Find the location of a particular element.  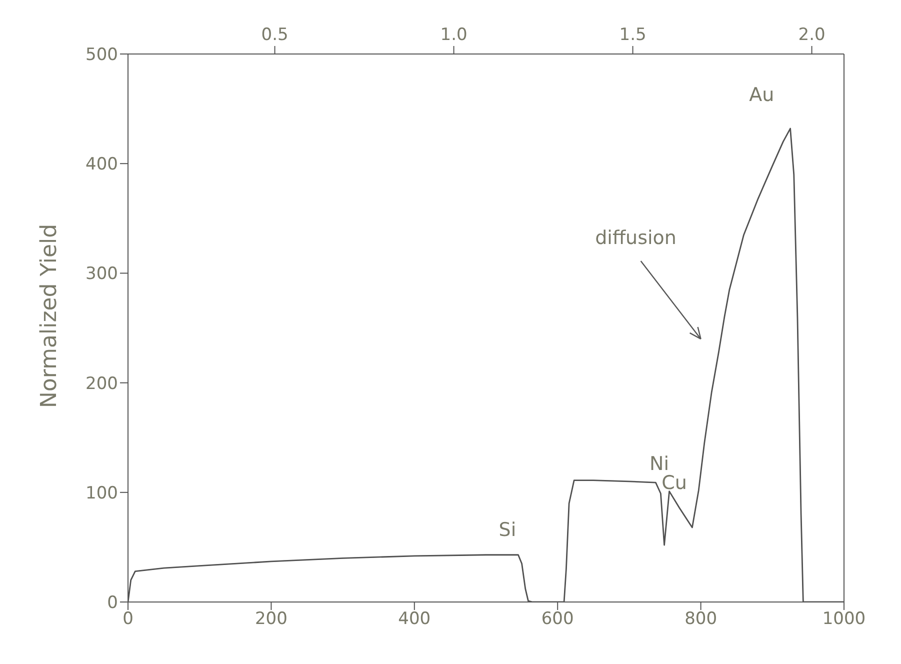

x-tick-label: 0 is located at coordinates (128, 619).